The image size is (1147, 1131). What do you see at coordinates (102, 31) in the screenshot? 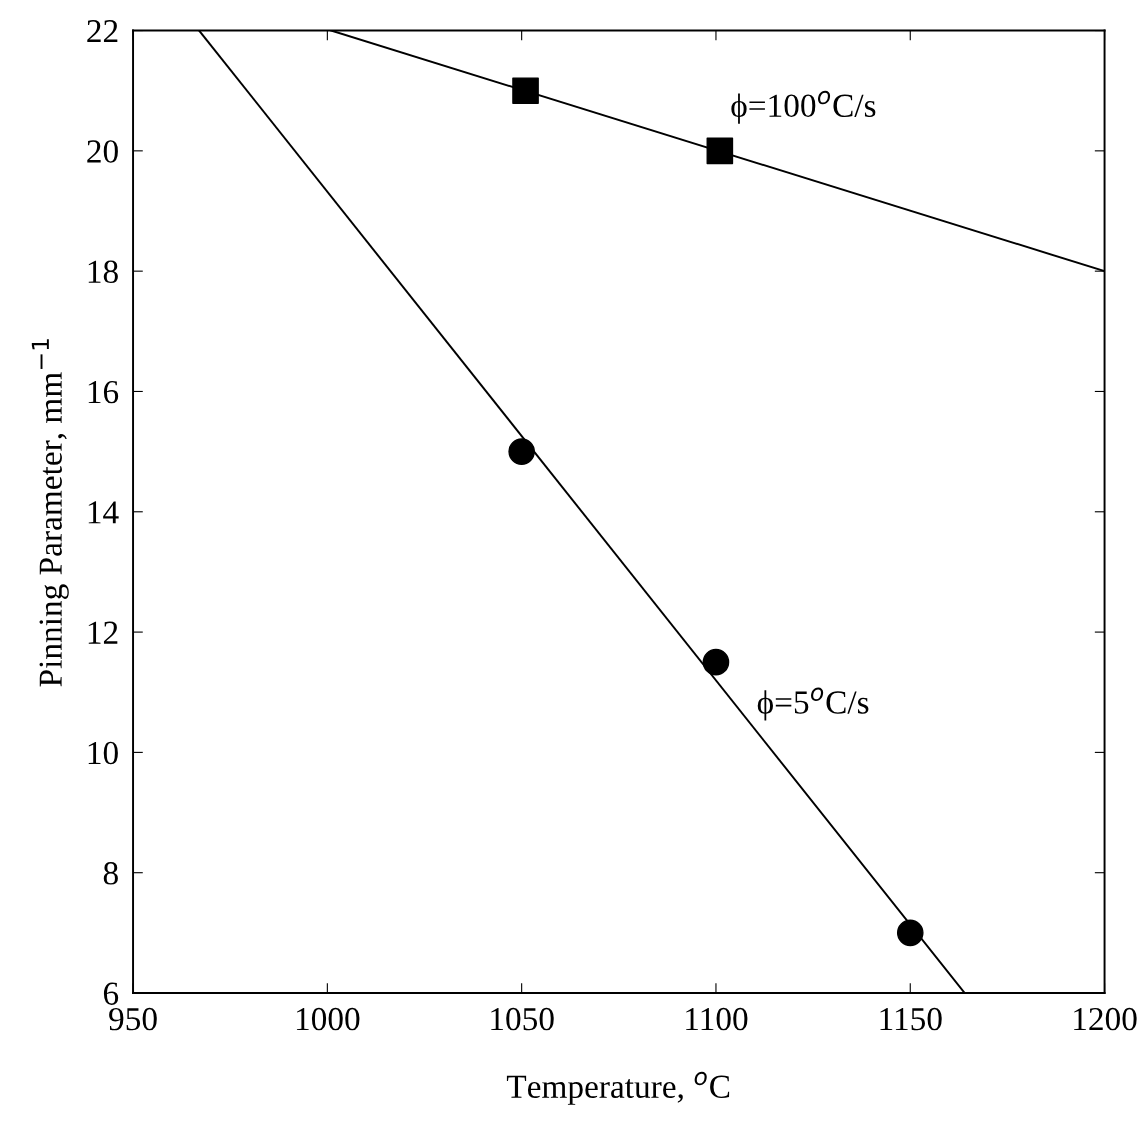
I see `y-tick-label: 22` at bounding box center [102, 31].